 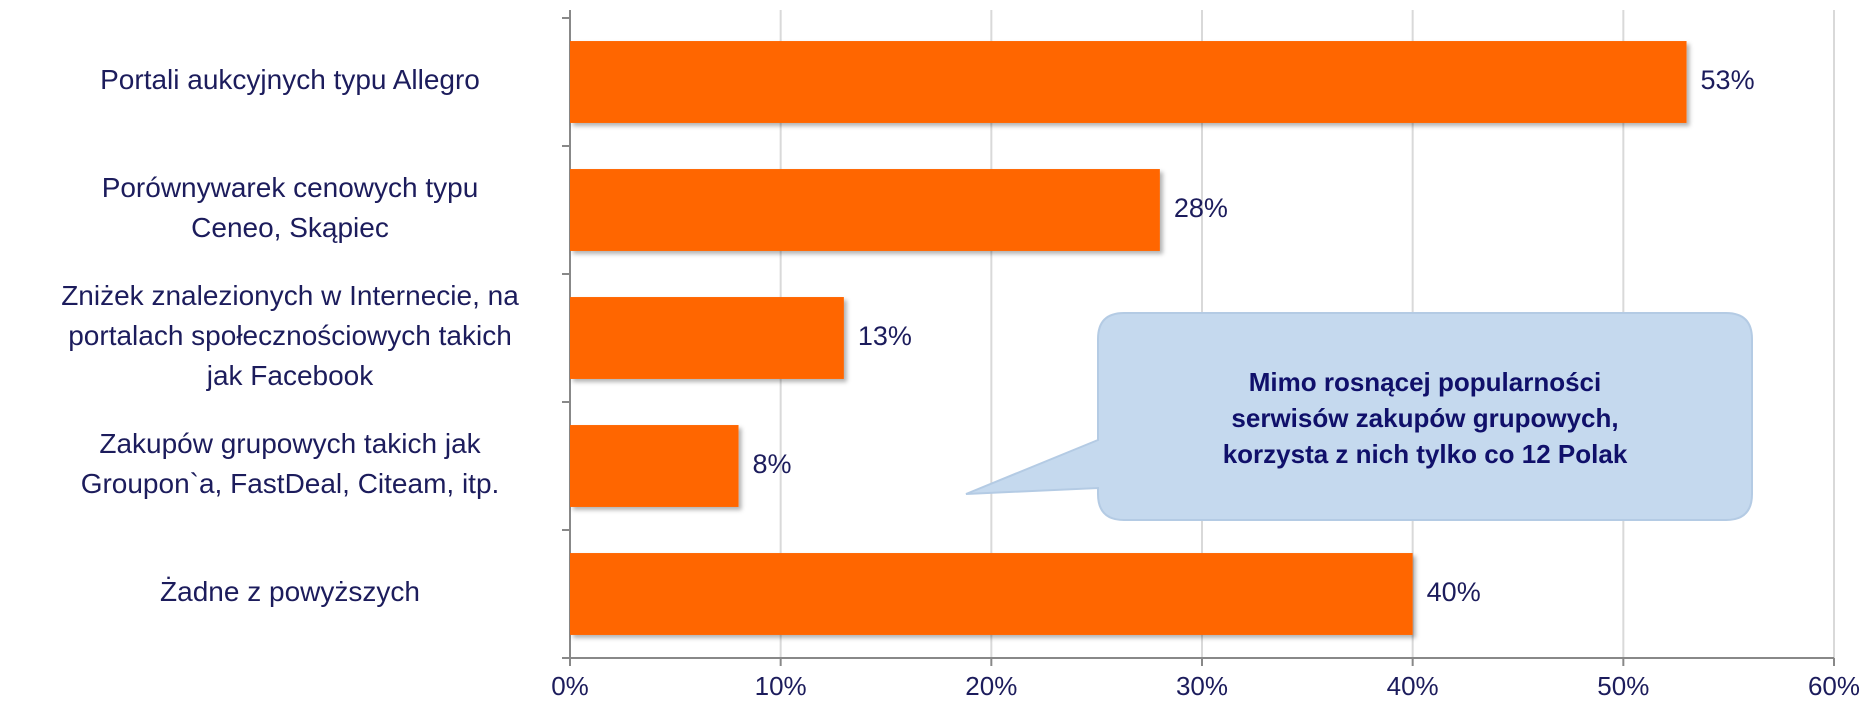 I want to click on x-tick-label: 50%, so click(x=1623, y=686).